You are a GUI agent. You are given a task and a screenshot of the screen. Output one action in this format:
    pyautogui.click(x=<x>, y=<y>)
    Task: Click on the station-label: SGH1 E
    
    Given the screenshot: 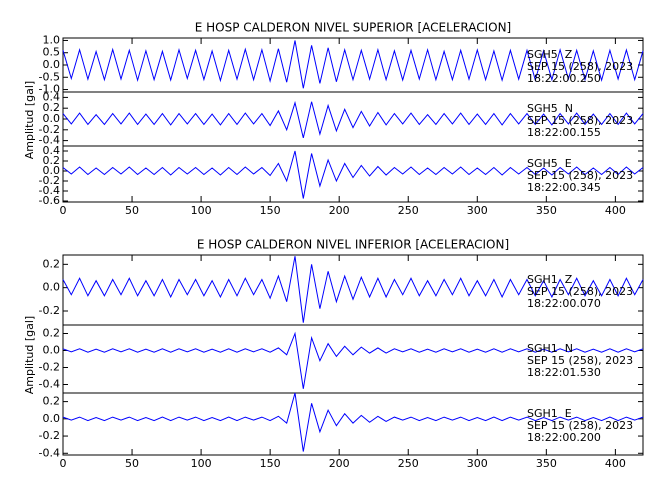 What is the action you would take?
    pyautogui.click(x=549, y=413)
    